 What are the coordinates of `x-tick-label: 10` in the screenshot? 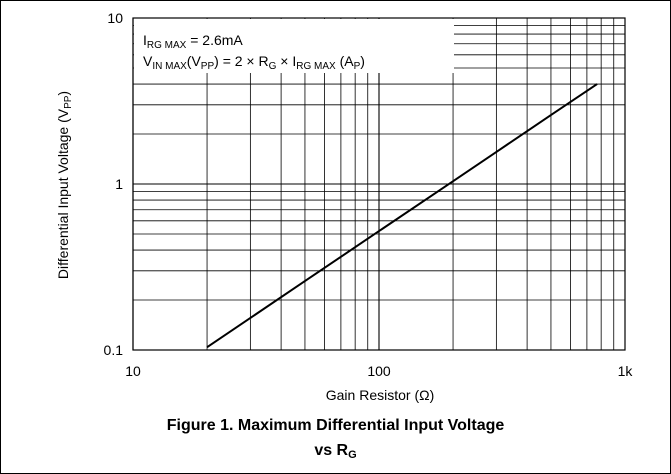 It's located at (133, 371).